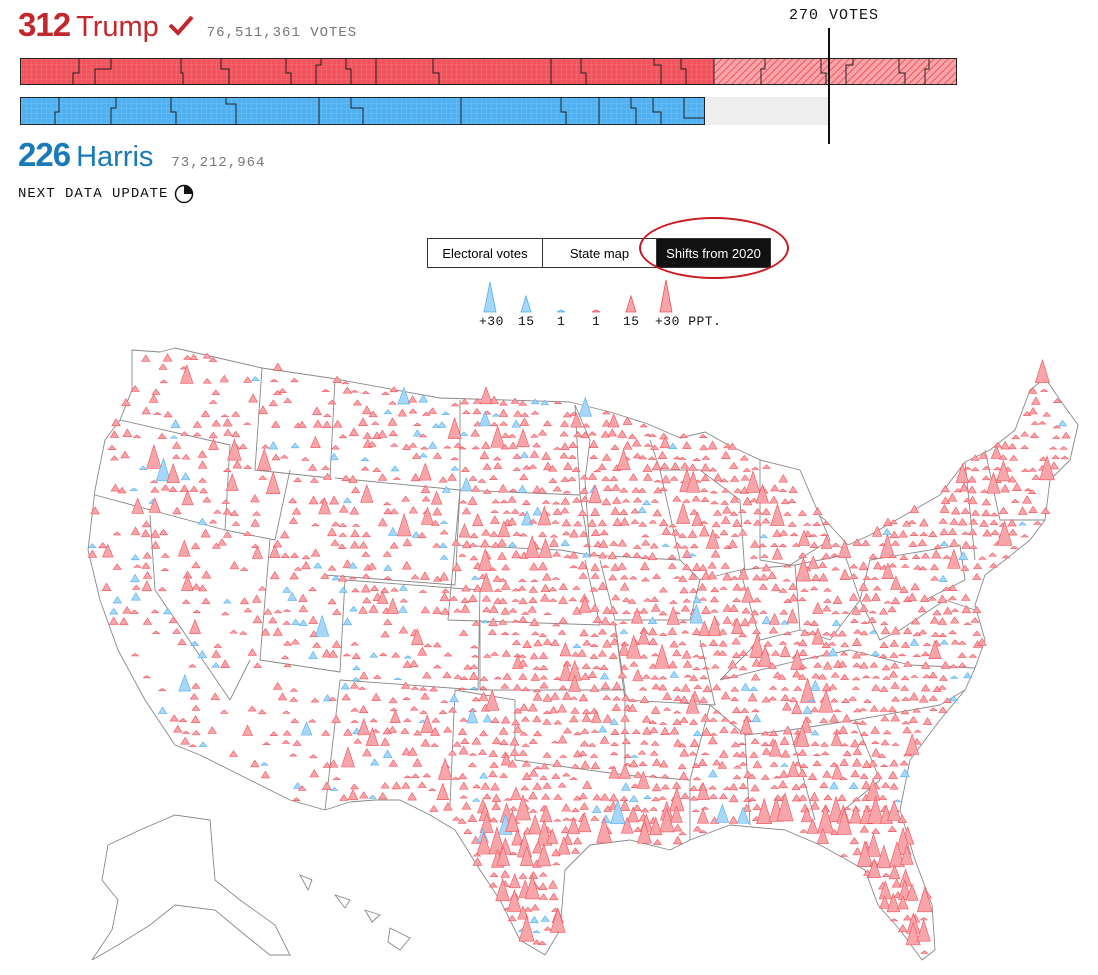 The image size is (1098, 975). Describe the element at coordinates (485, 253) in the screenshot. I see `tab-electoral-votes: Electoral votes` at that location.